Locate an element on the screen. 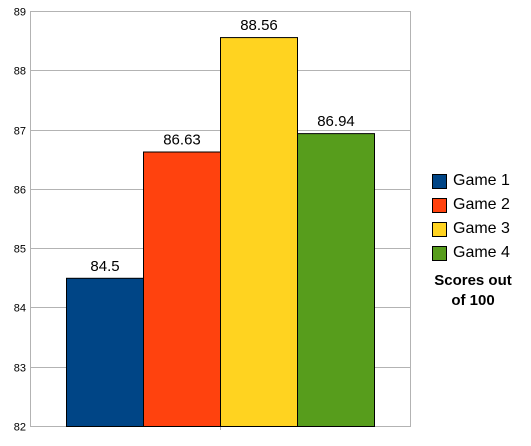 This screenshot has height=446, width=531. y-tick-label: 85 is located at coordinates (20, 250).